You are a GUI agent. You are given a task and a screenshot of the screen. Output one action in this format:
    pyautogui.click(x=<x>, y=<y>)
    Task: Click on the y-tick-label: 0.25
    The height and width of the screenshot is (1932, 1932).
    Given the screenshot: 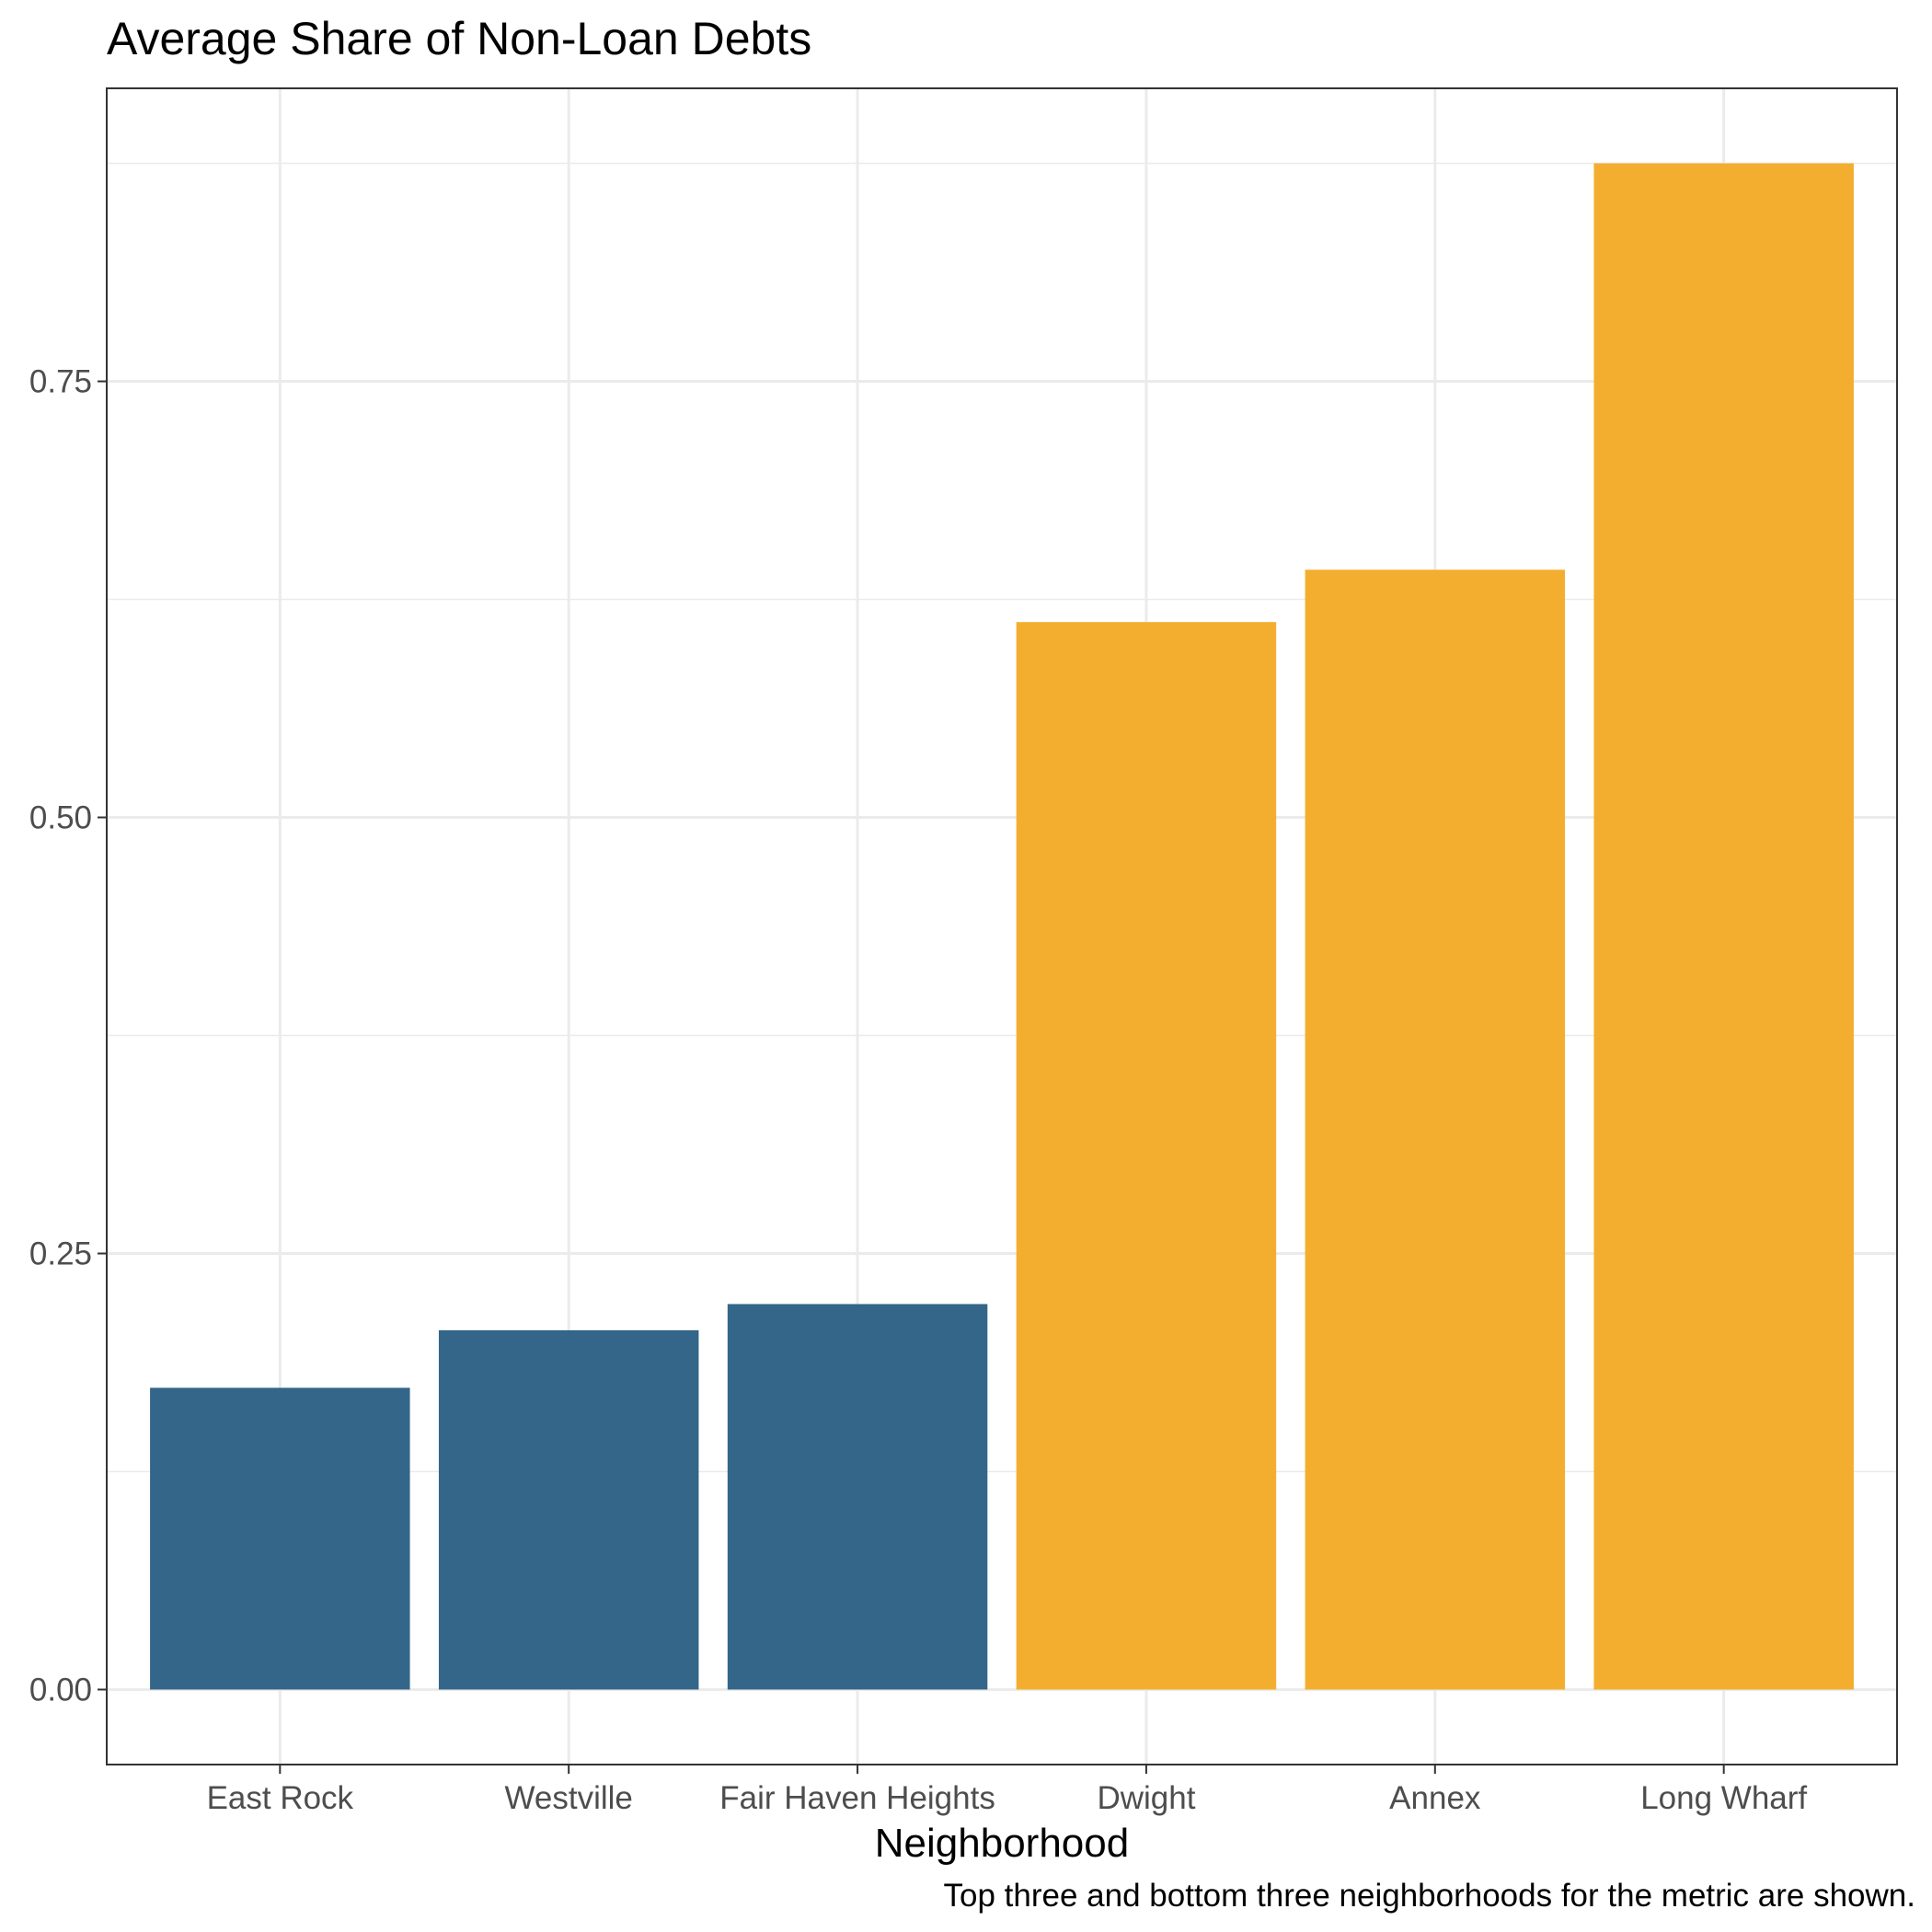 What is the action you would take?
    pyautogui.click(x=60, y=1253)
    